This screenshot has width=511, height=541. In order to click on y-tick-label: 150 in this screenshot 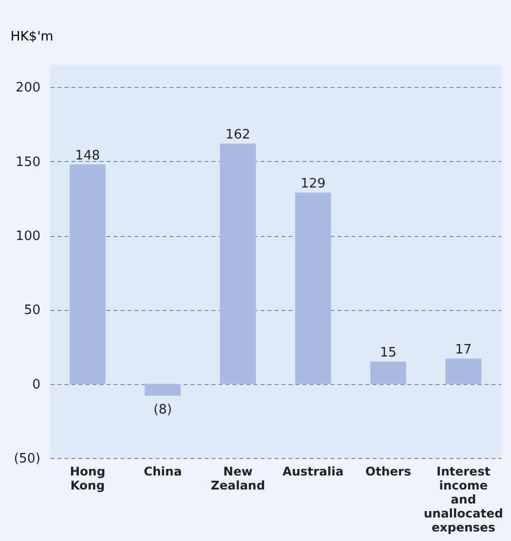, I will do `click(28, 162)`.